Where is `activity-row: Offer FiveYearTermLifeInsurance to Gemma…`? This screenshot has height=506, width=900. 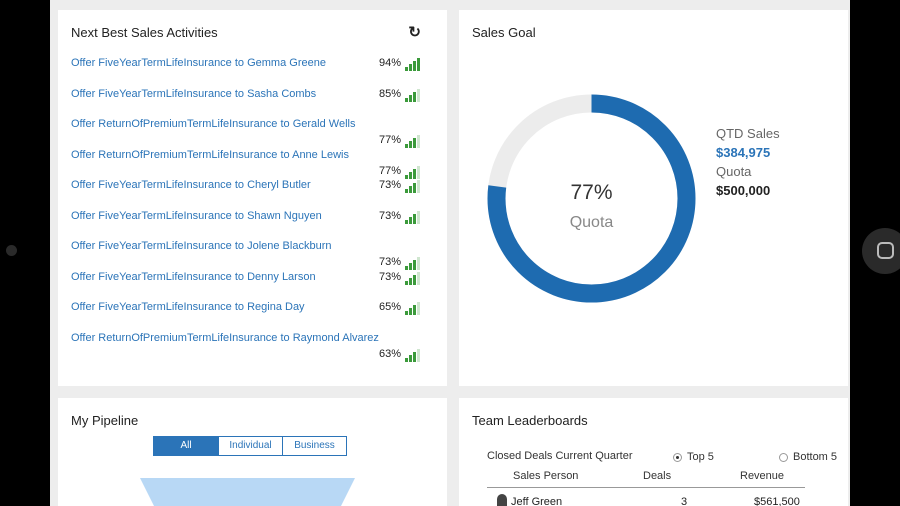 activity-row: Offer FiveYearTermLifeInsurance to Gemma… is located at coordinates (246, 67).